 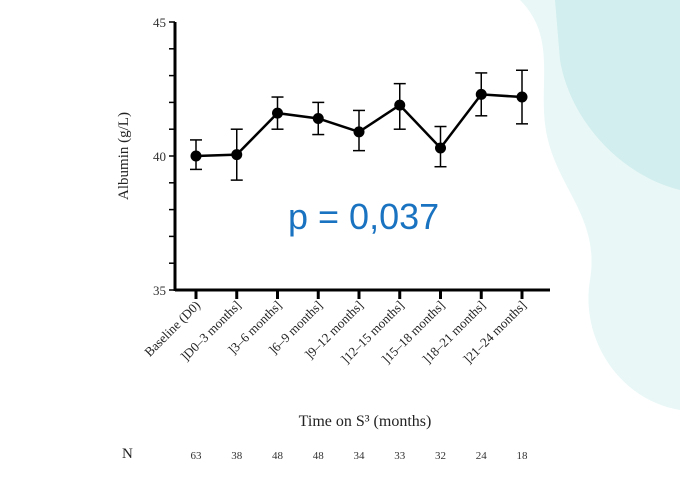 What do you see at coordinates (440, 456) in the screenshot?
I see `n-value: 32` at bounding box center [440, 456].